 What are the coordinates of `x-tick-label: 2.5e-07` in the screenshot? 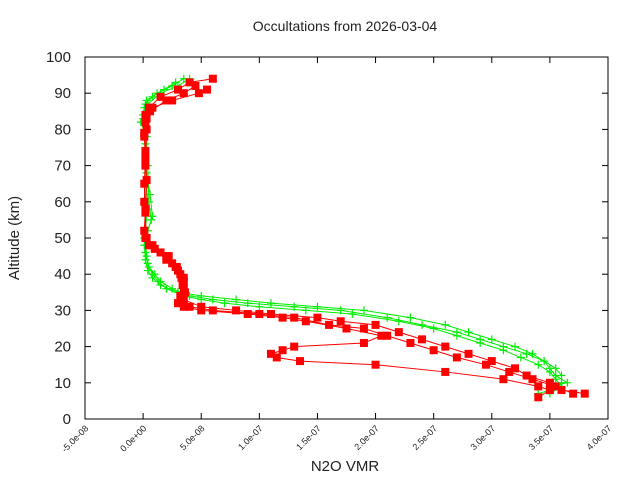 It's located at (424, 437).